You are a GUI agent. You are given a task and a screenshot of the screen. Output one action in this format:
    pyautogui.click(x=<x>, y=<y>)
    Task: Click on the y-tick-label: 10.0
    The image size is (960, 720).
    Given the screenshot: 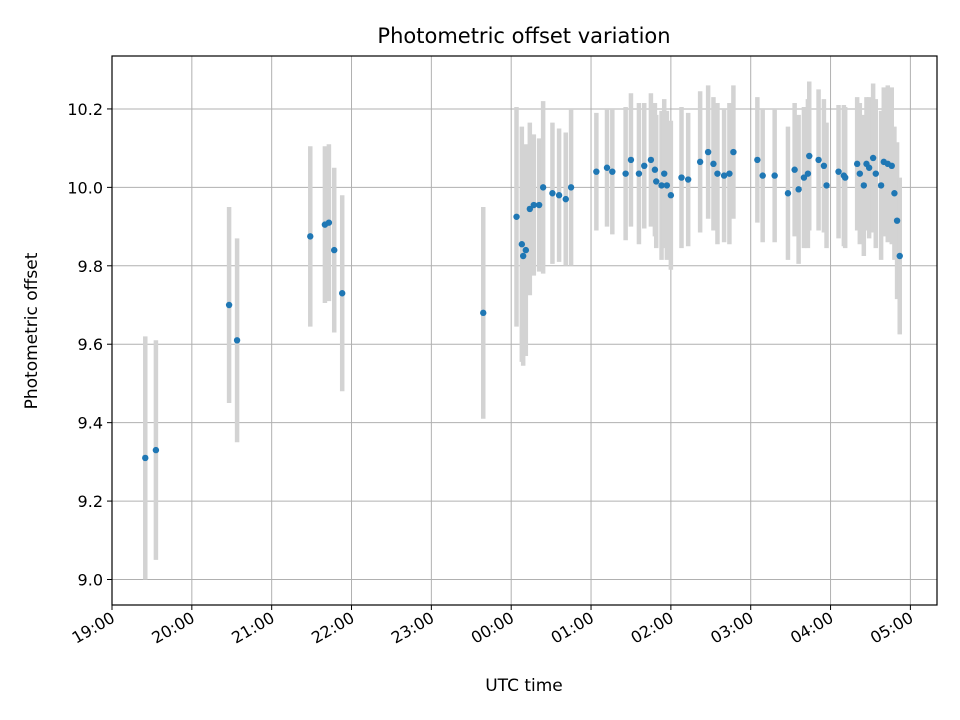 What is the action you would take?
    pyautogui.click(x=85, y=187)
    